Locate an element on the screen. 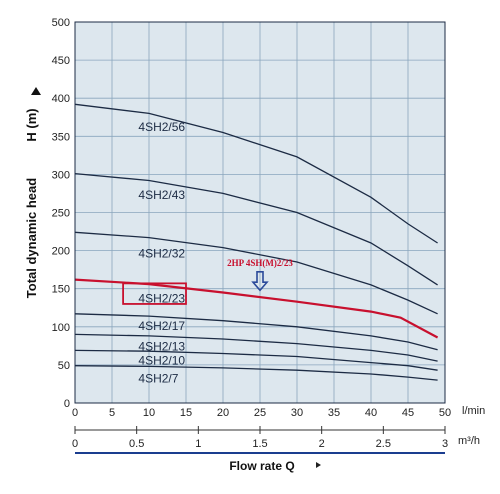 The height and width of the screenshot is (494, 500). x-tick-label: 45 is located at coordinates (408, 413).